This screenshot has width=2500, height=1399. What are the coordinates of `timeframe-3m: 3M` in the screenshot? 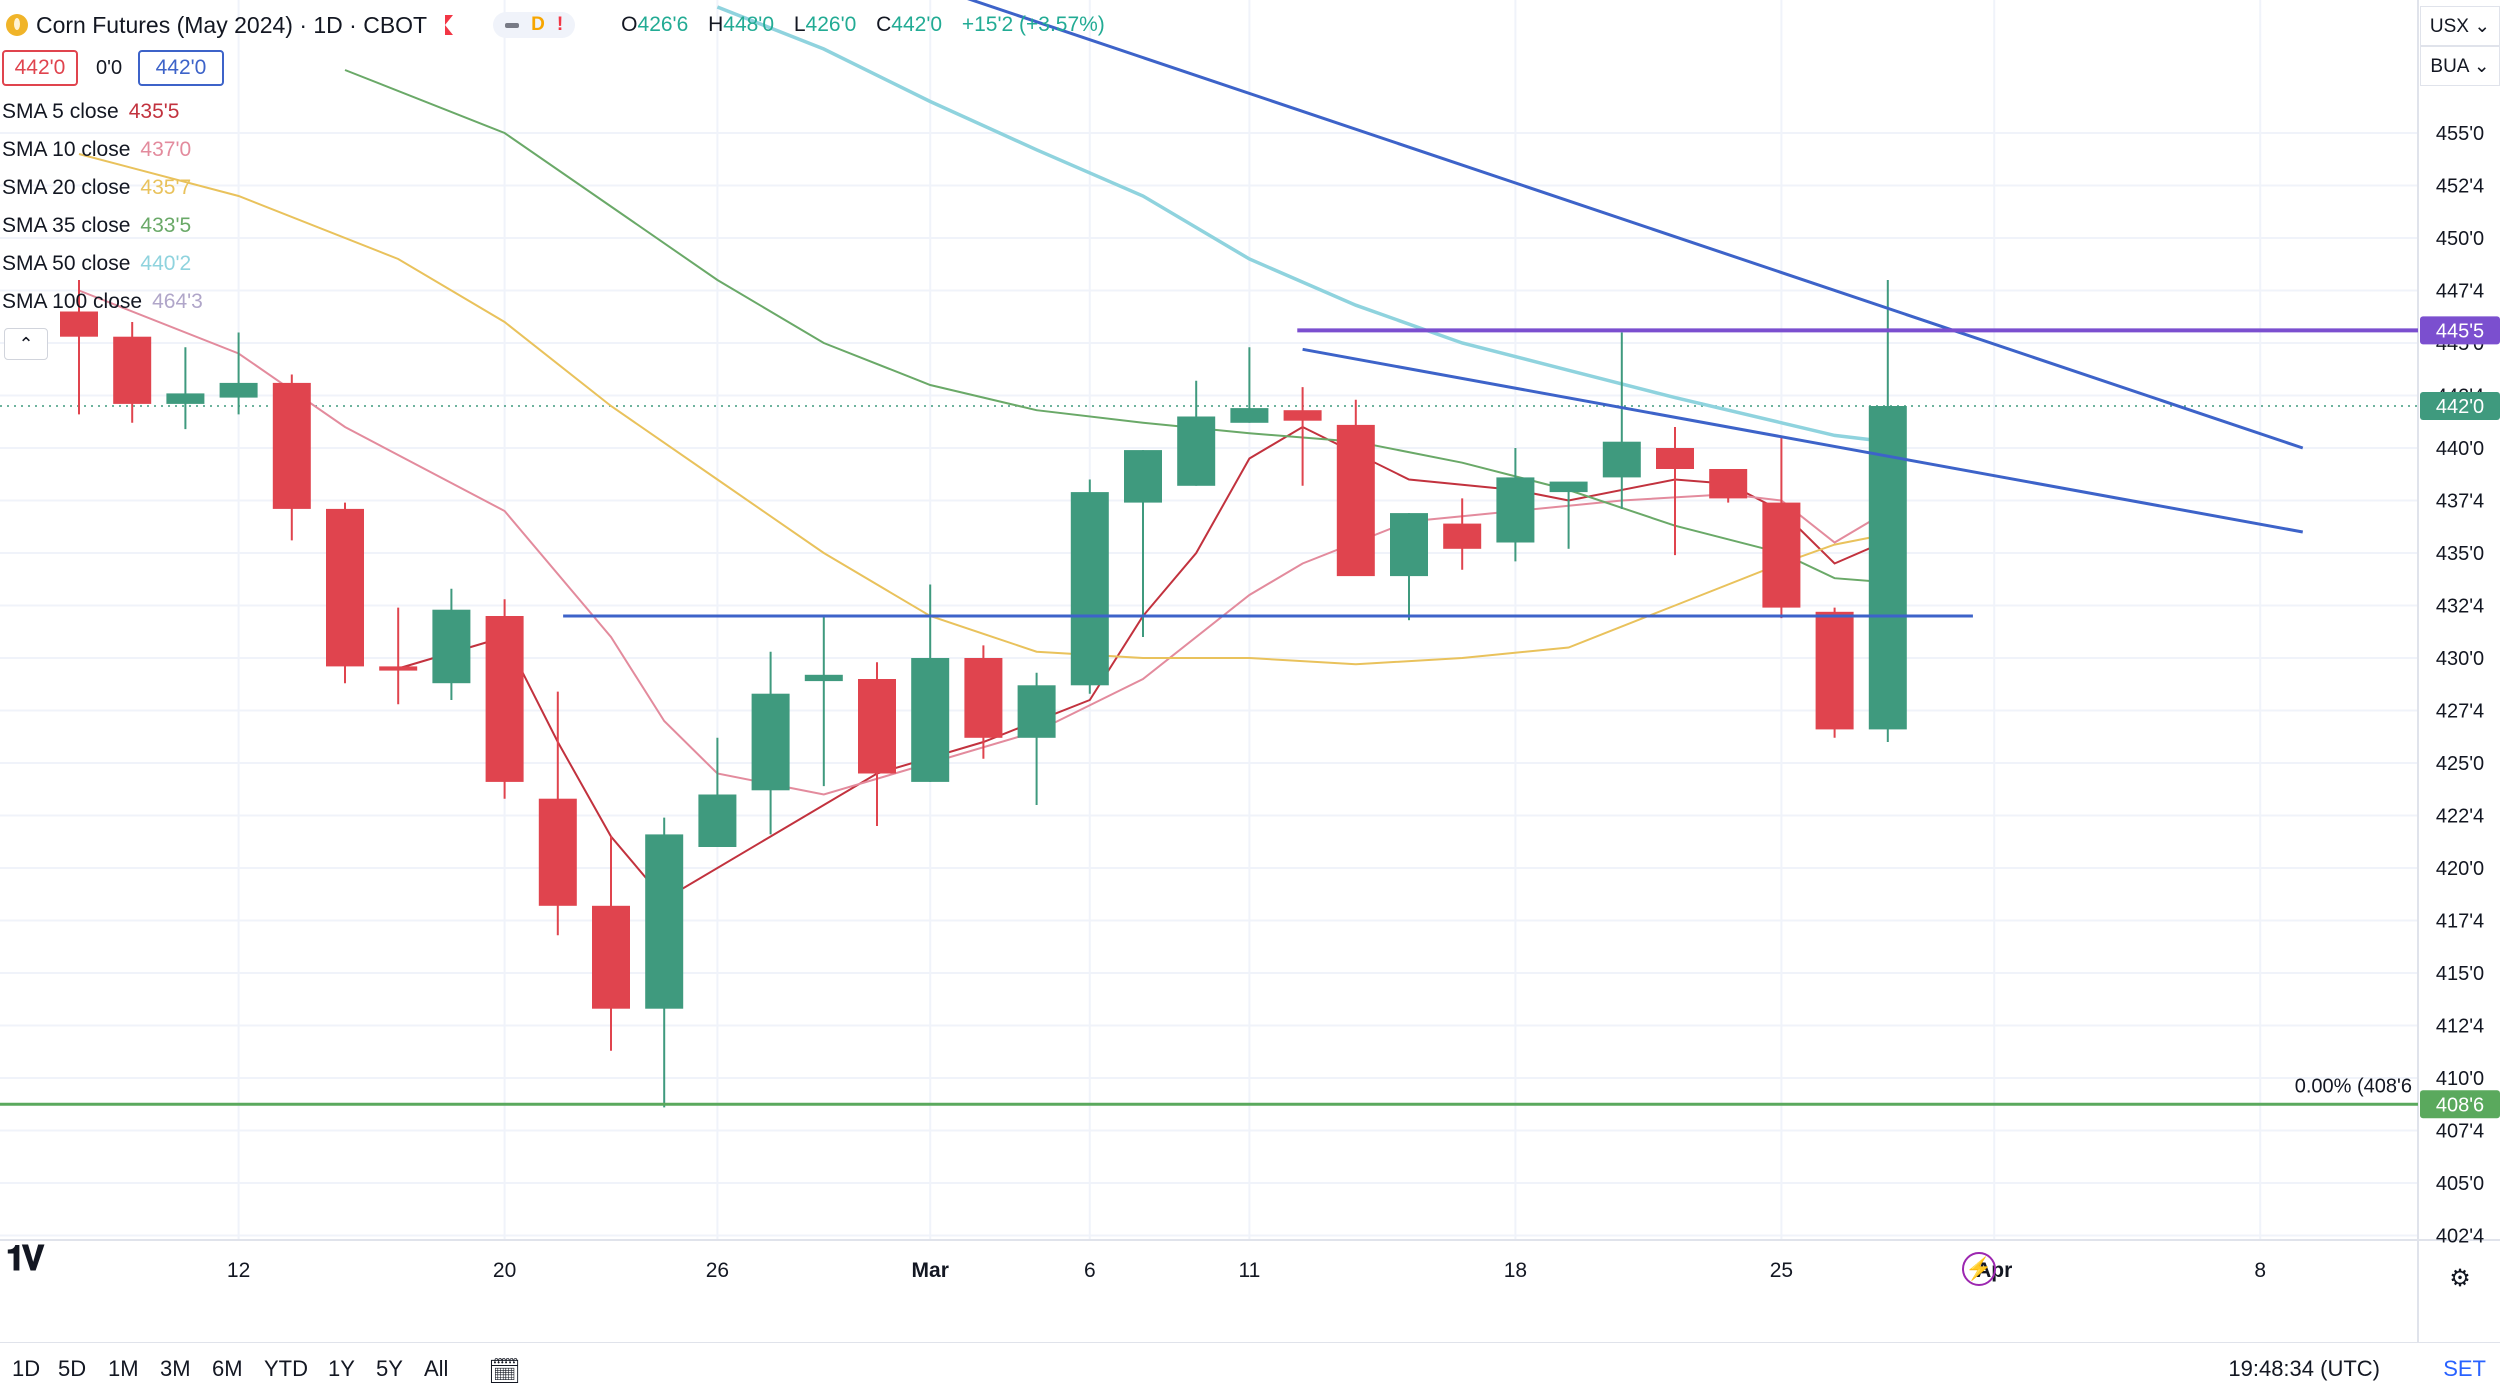 It's located at (175, 1368).